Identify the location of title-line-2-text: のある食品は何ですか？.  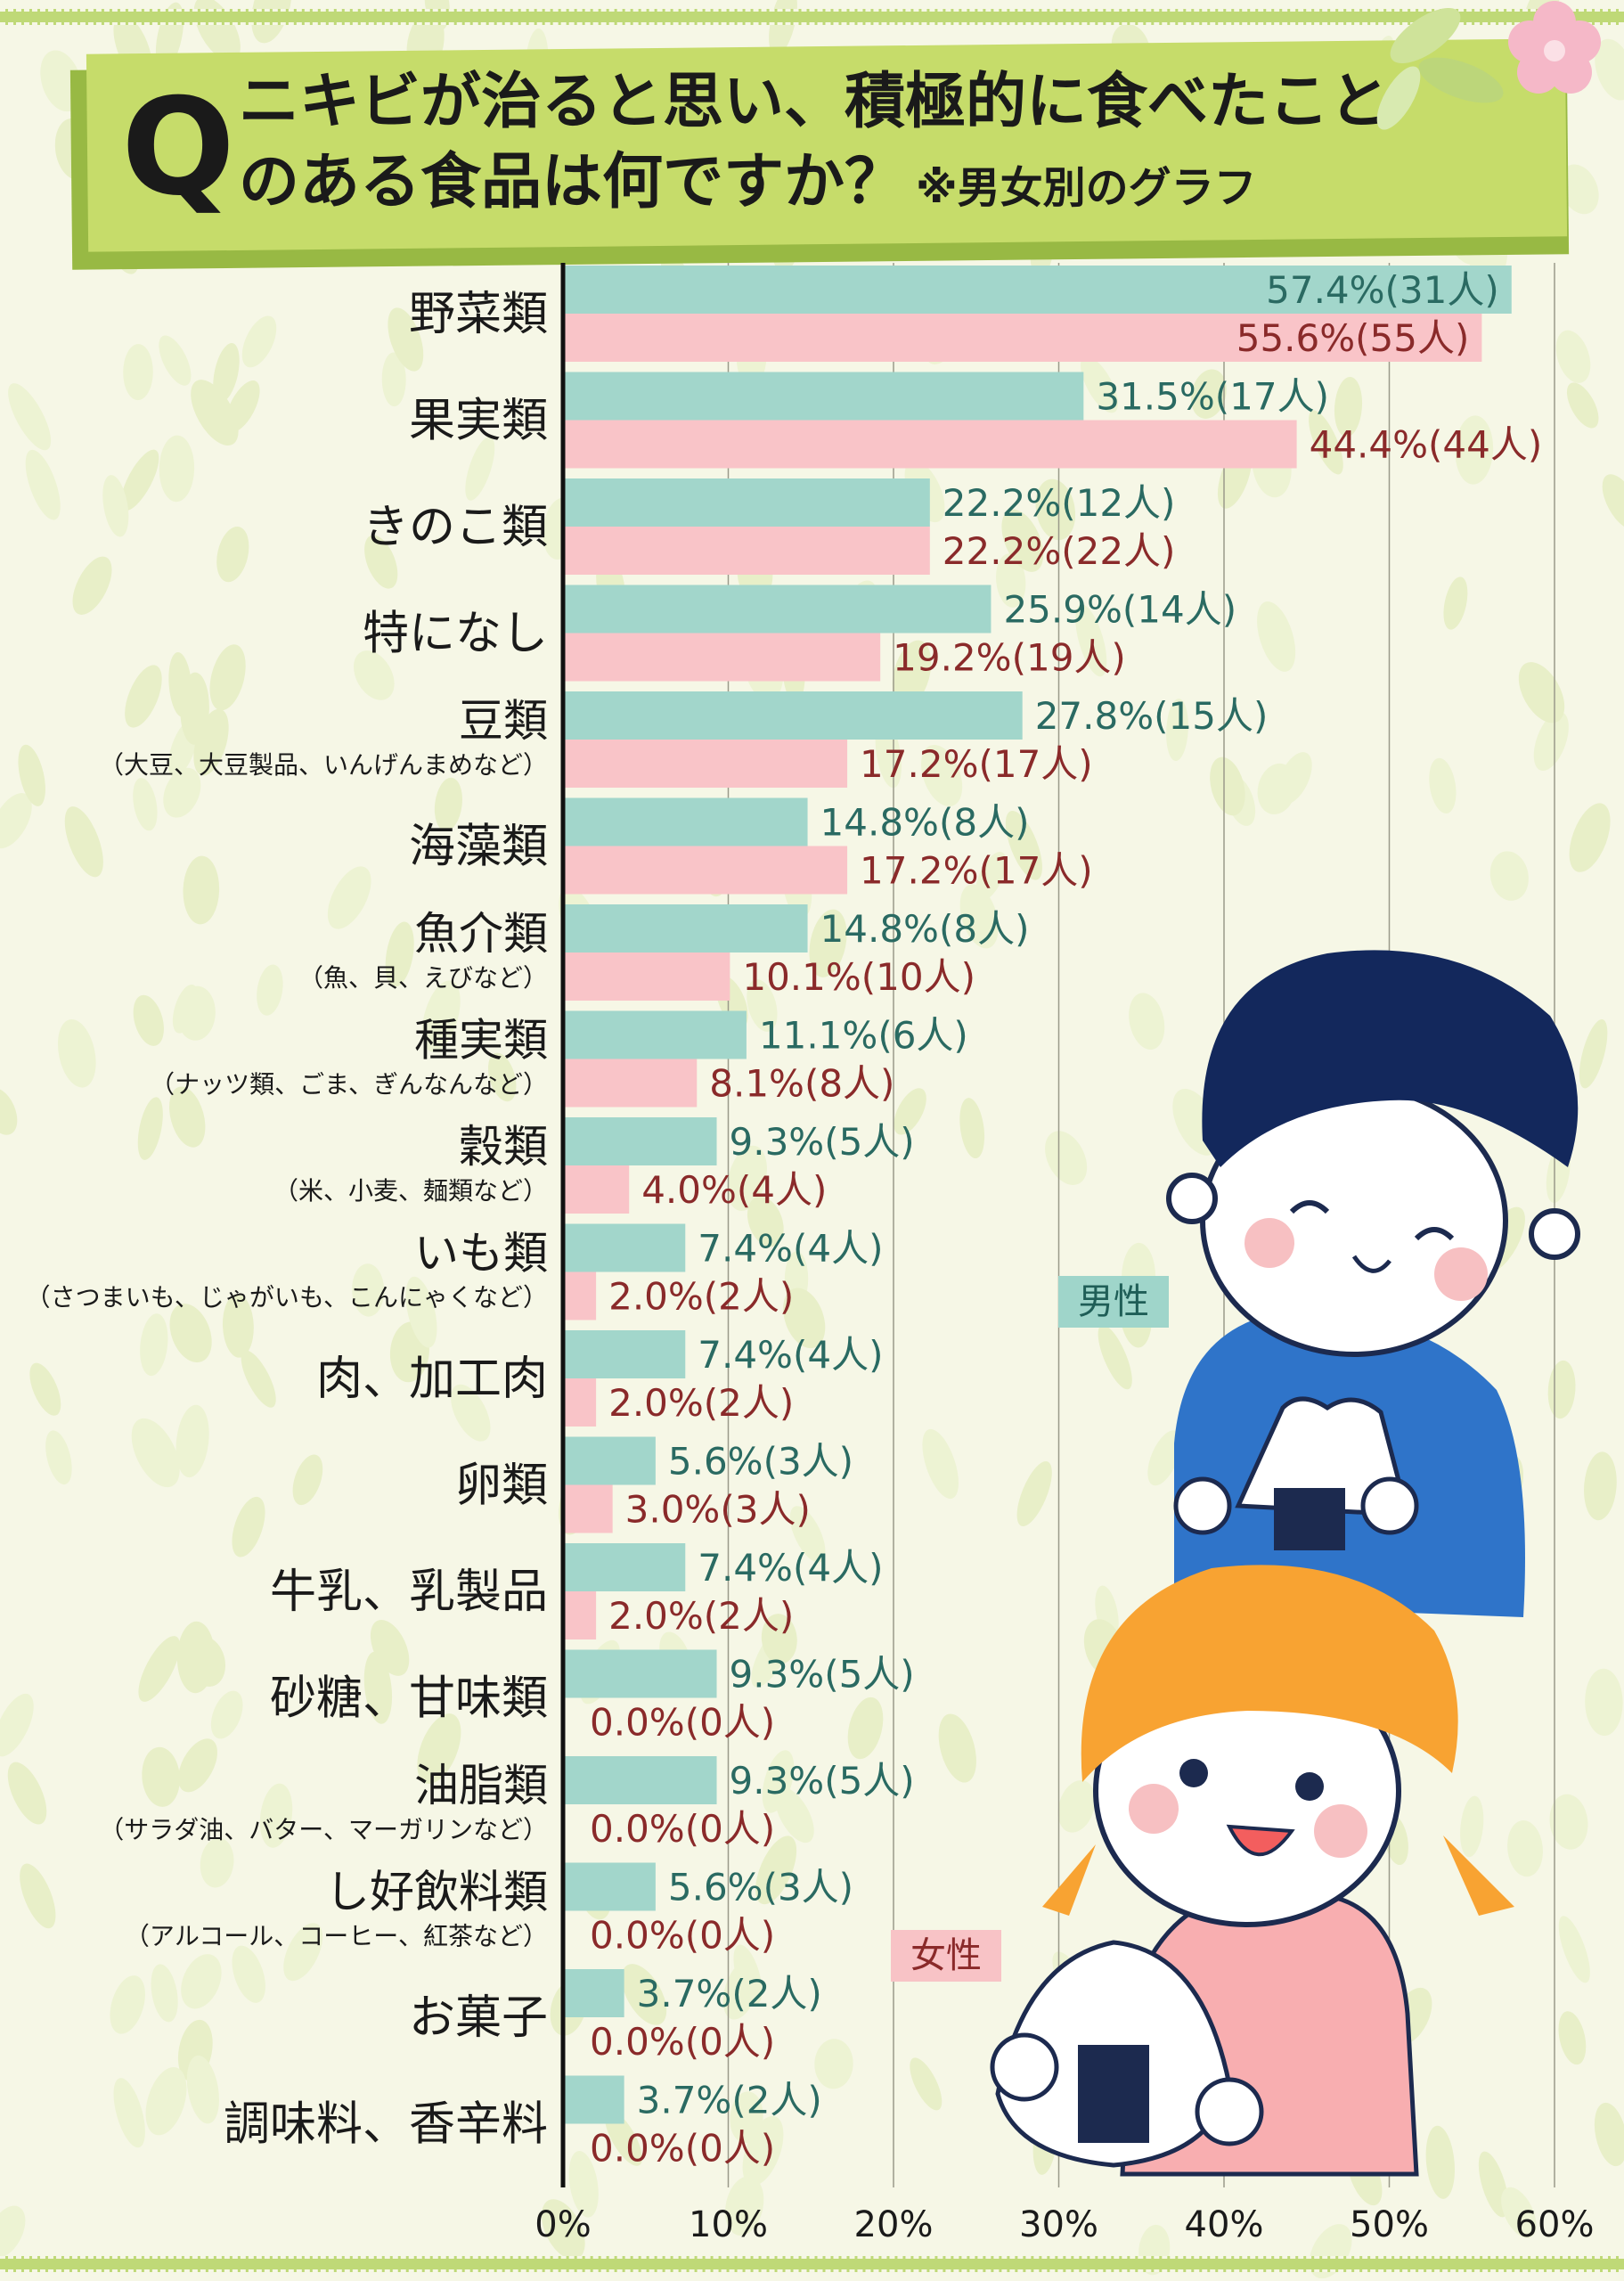
(572, 182).